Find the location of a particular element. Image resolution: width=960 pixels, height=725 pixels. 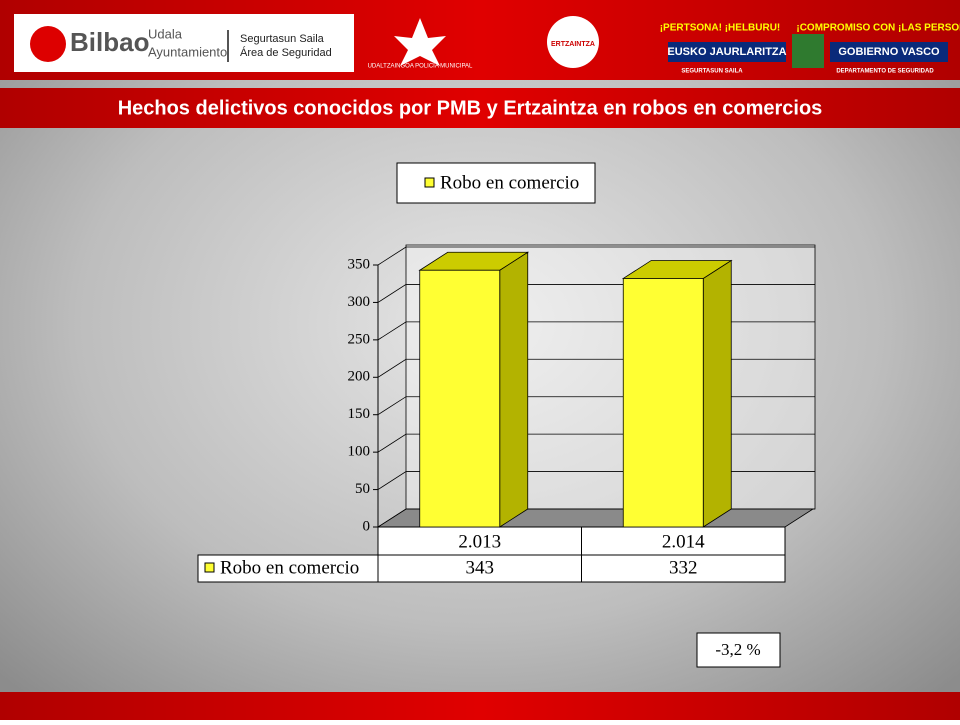

table-value: 332 is located at coordinates (683, 567).